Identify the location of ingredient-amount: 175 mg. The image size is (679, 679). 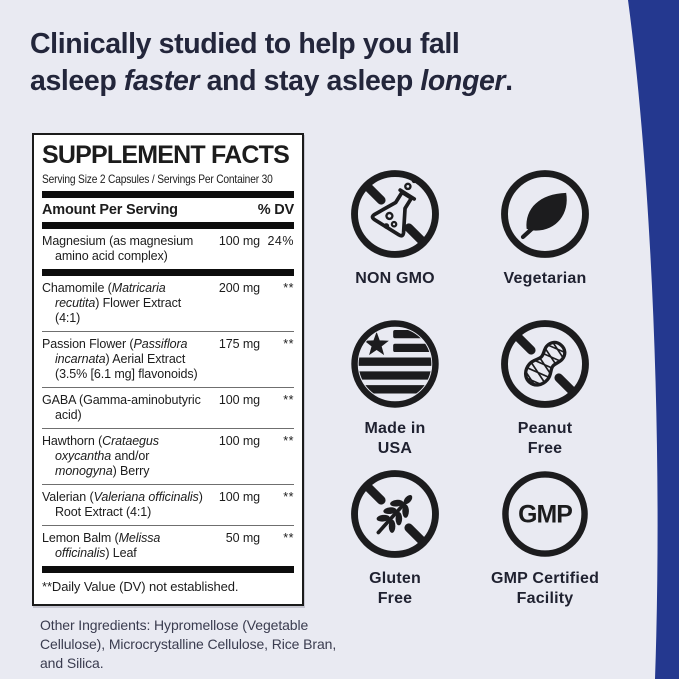
(239, 344).